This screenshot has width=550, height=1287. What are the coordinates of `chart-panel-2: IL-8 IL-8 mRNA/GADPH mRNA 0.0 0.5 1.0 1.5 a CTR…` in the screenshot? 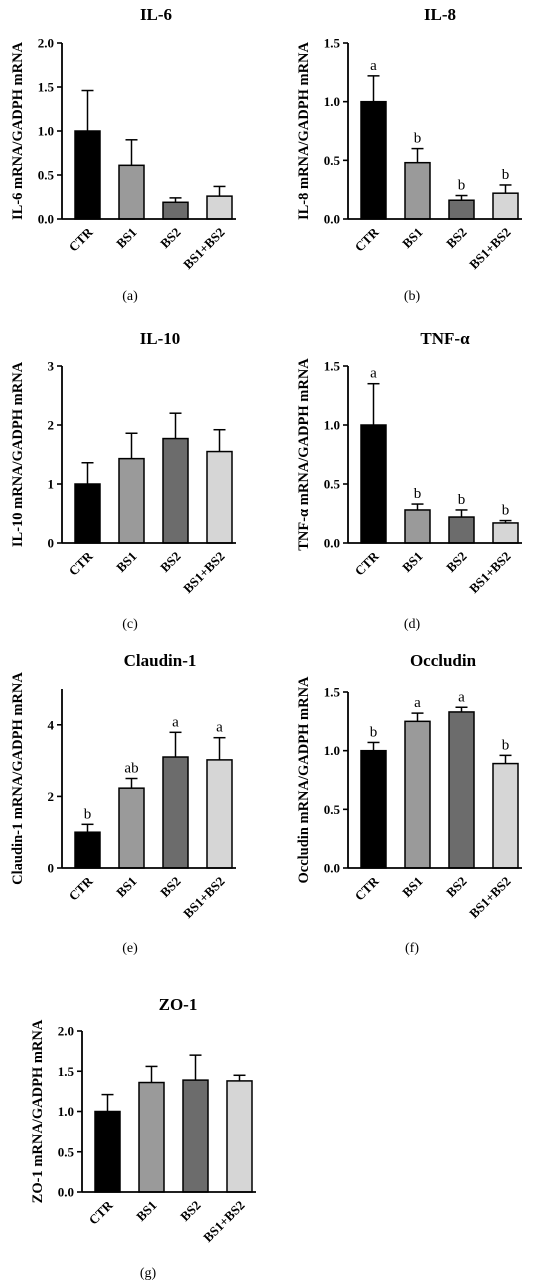 It's located at (409, 154).